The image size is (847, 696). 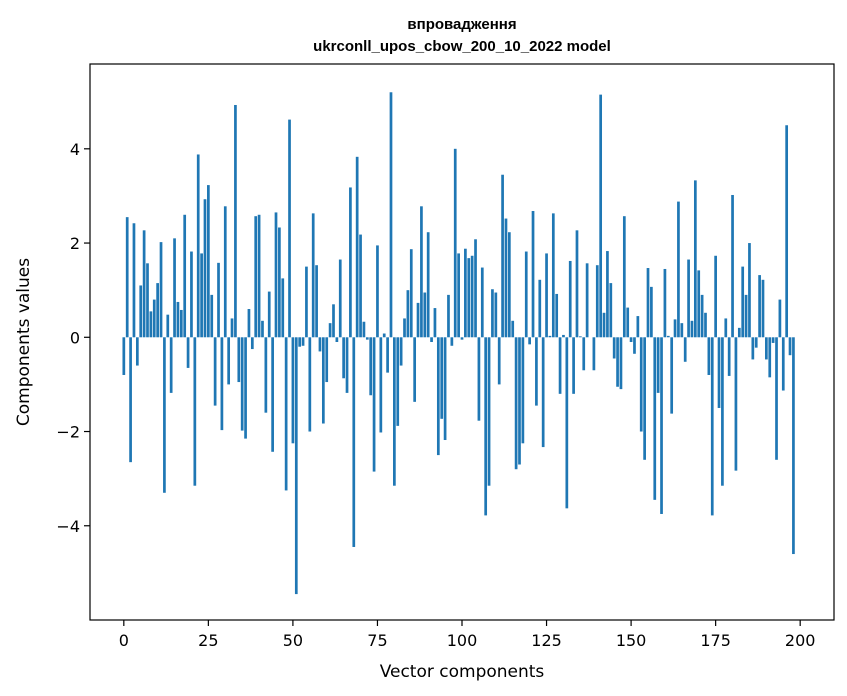 I want to click on x-tick-label: 25, so click(x=208, y=640).